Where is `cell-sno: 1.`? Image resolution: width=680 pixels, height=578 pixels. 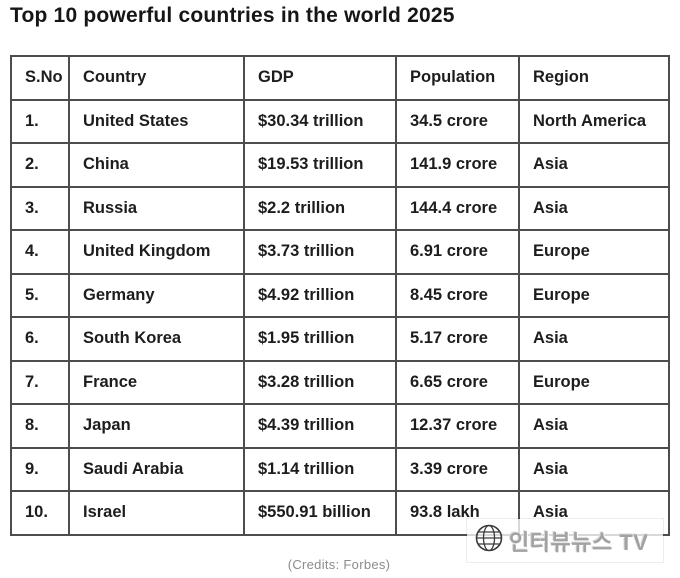
cell-sno: 1. is located at coordinates (40, 121).